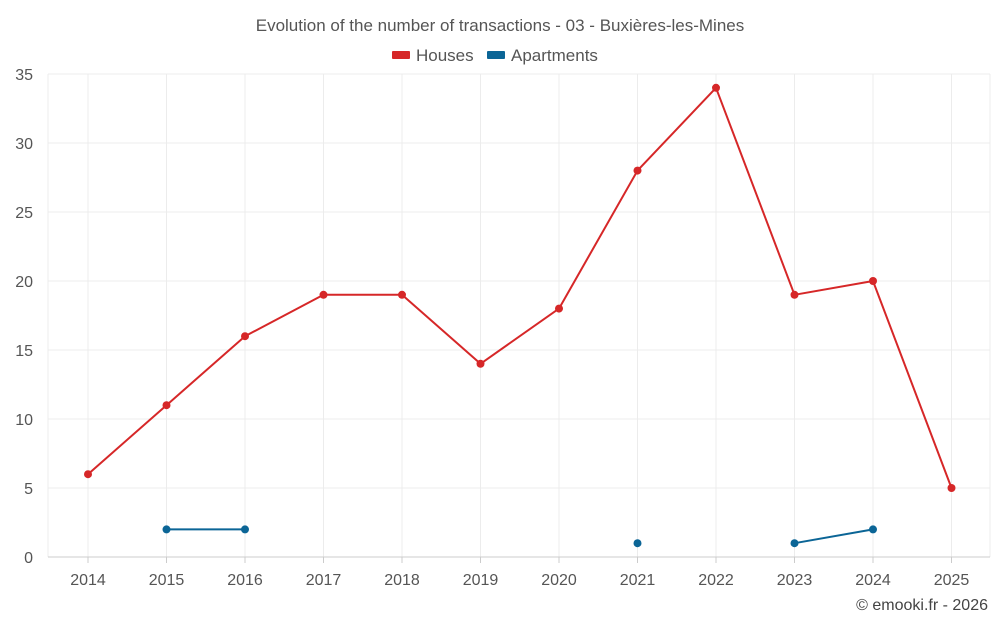  I want to click on x-tick-label: 2022, so click(716, 580).